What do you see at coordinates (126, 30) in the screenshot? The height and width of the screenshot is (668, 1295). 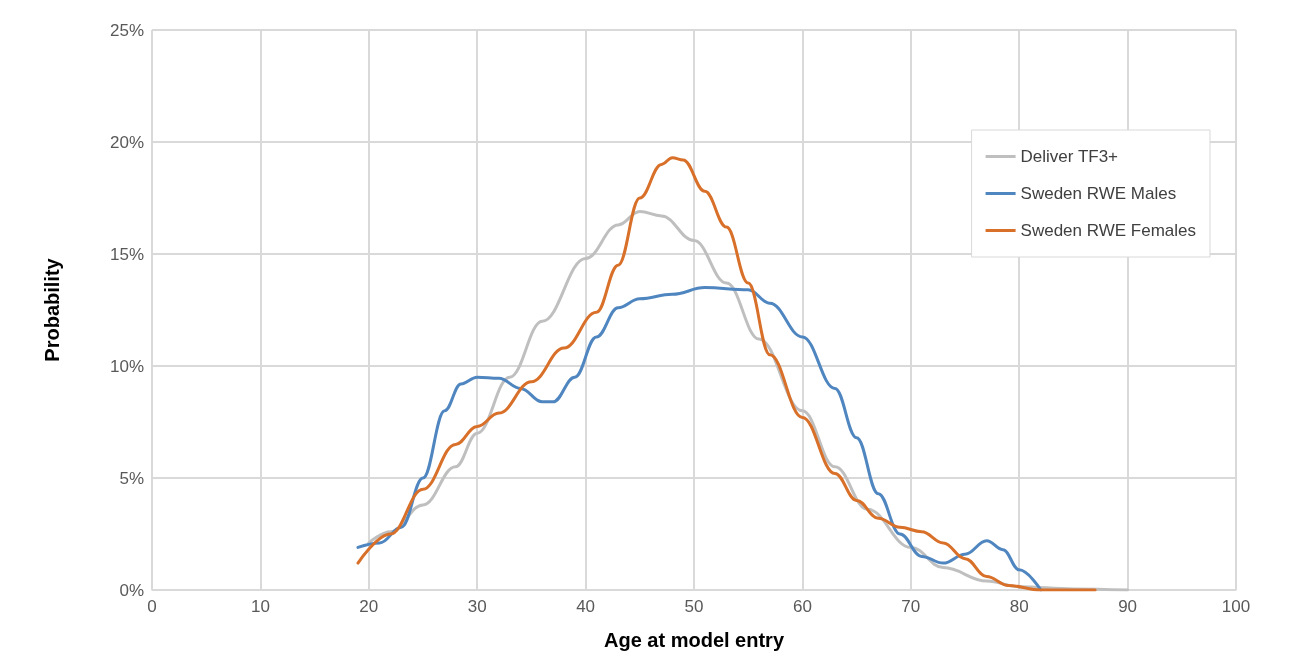 I see `y-tick-label: 25%` at bounding box center [126, 30].